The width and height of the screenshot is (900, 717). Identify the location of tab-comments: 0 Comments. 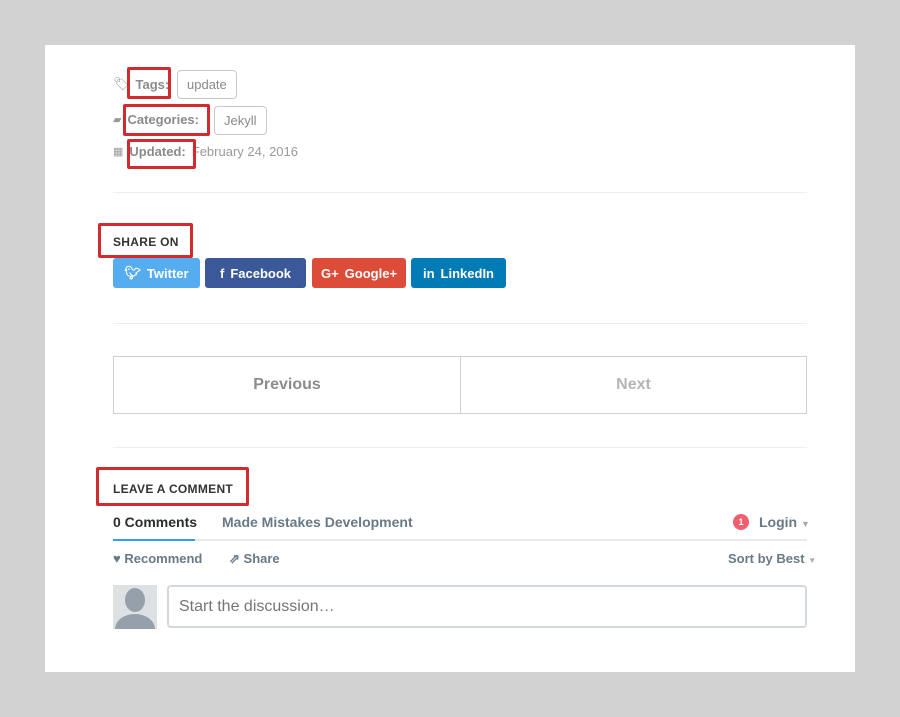
(155, 522).